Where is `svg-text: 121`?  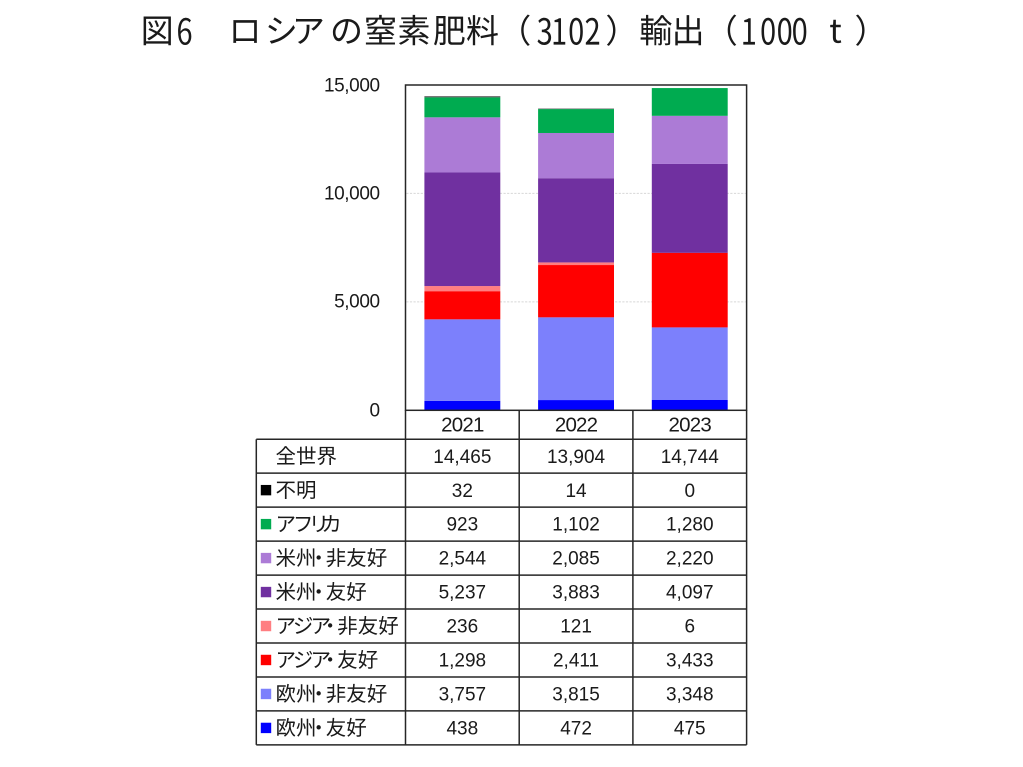 svg-text: 121 is located at coordinates (576, 627).